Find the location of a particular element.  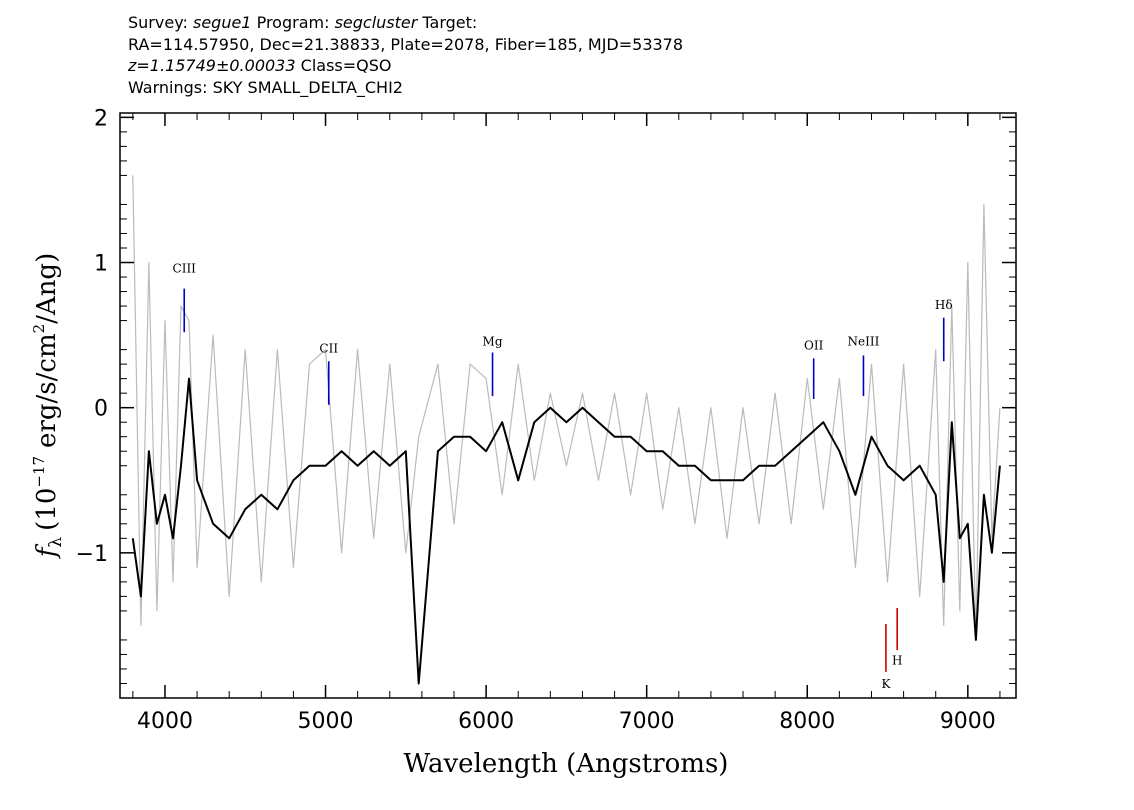

y-tick-label: 0 is located at coordinates (101, 409).